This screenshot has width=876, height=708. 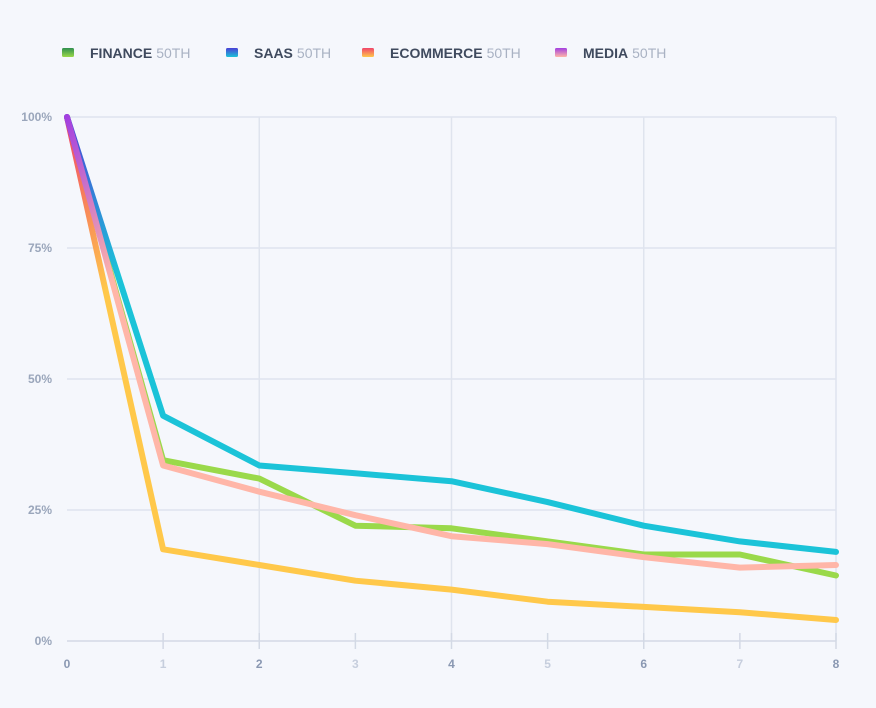 I want to click on legend-label: MEDIA 50TH, so click(x=624, y=53).